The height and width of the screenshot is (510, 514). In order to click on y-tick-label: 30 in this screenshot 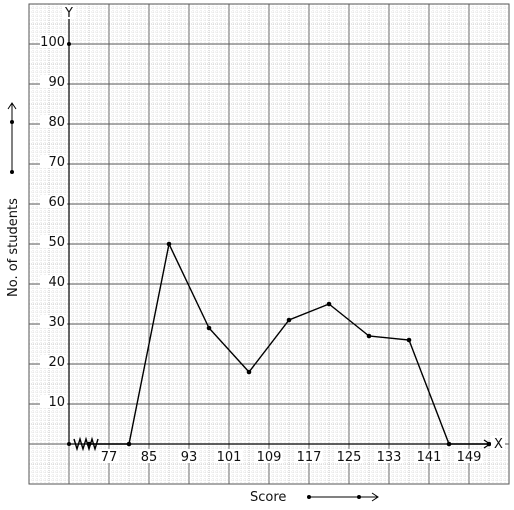, I will do `click(56, 322)`.